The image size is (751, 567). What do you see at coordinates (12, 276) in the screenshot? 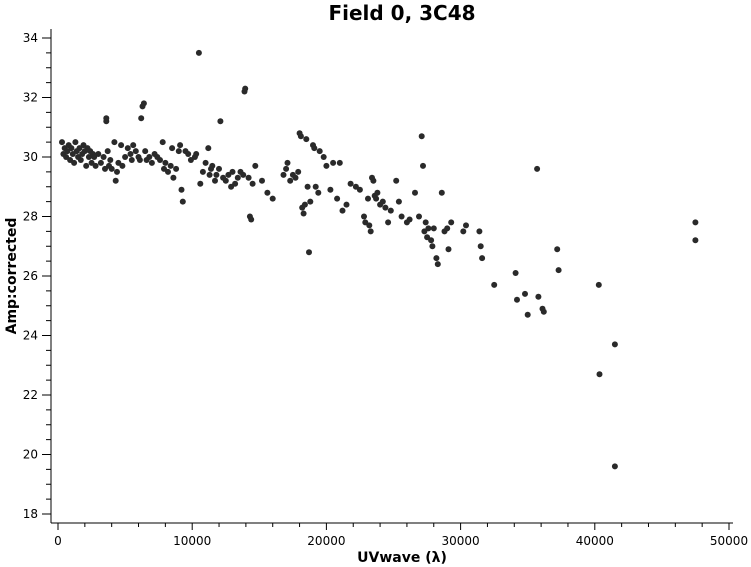
I see `y-axis-label: Amp:corrected` at bounding box center [12, 276].